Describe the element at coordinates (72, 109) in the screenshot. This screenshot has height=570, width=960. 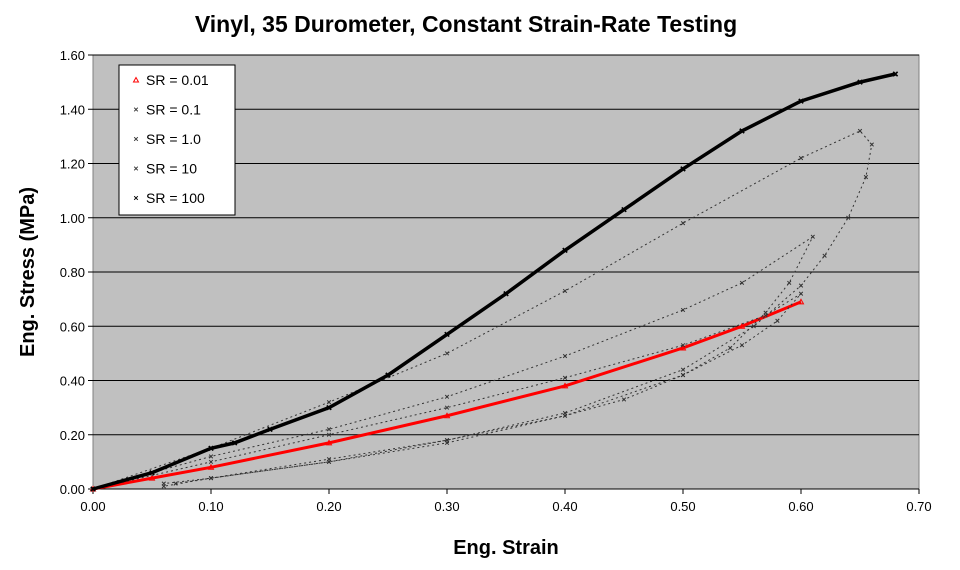
I see `y-tick-label: 1.40` at that location.